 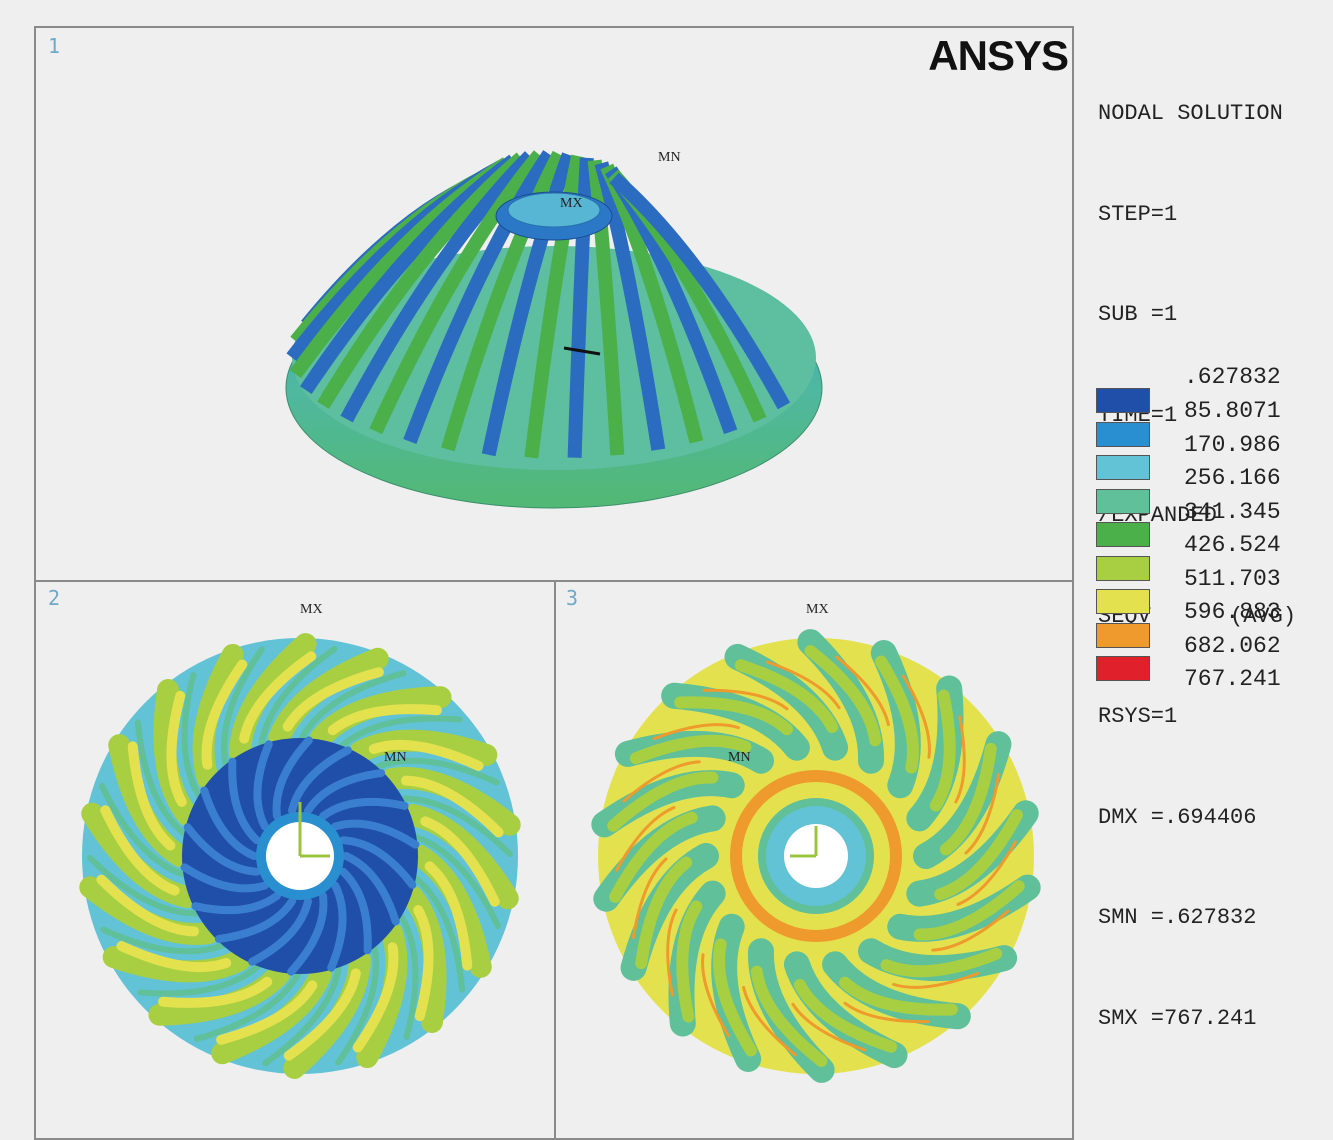 What do you see at coordinates (572, 598) in the screenshot?
I see `viewport-number: 3` at bounding box center [572, 598].